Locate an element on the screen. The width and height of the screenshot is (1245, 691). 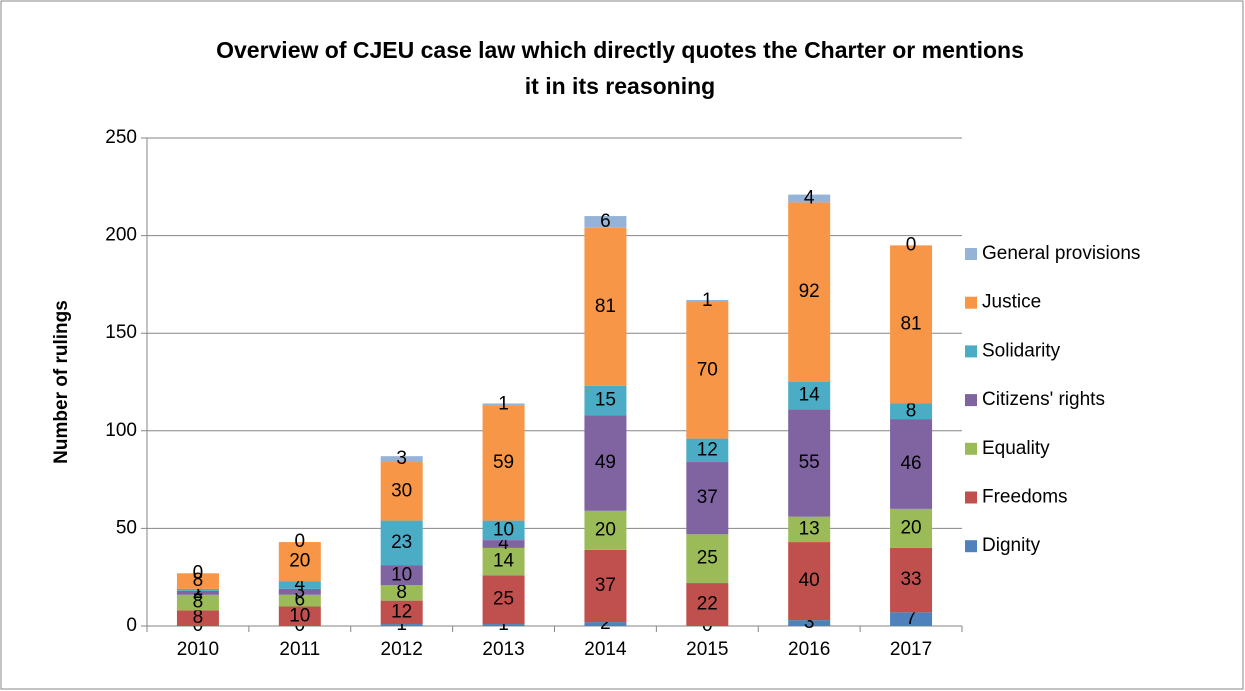
data-label: 23 is located at coordinates (401, 542).